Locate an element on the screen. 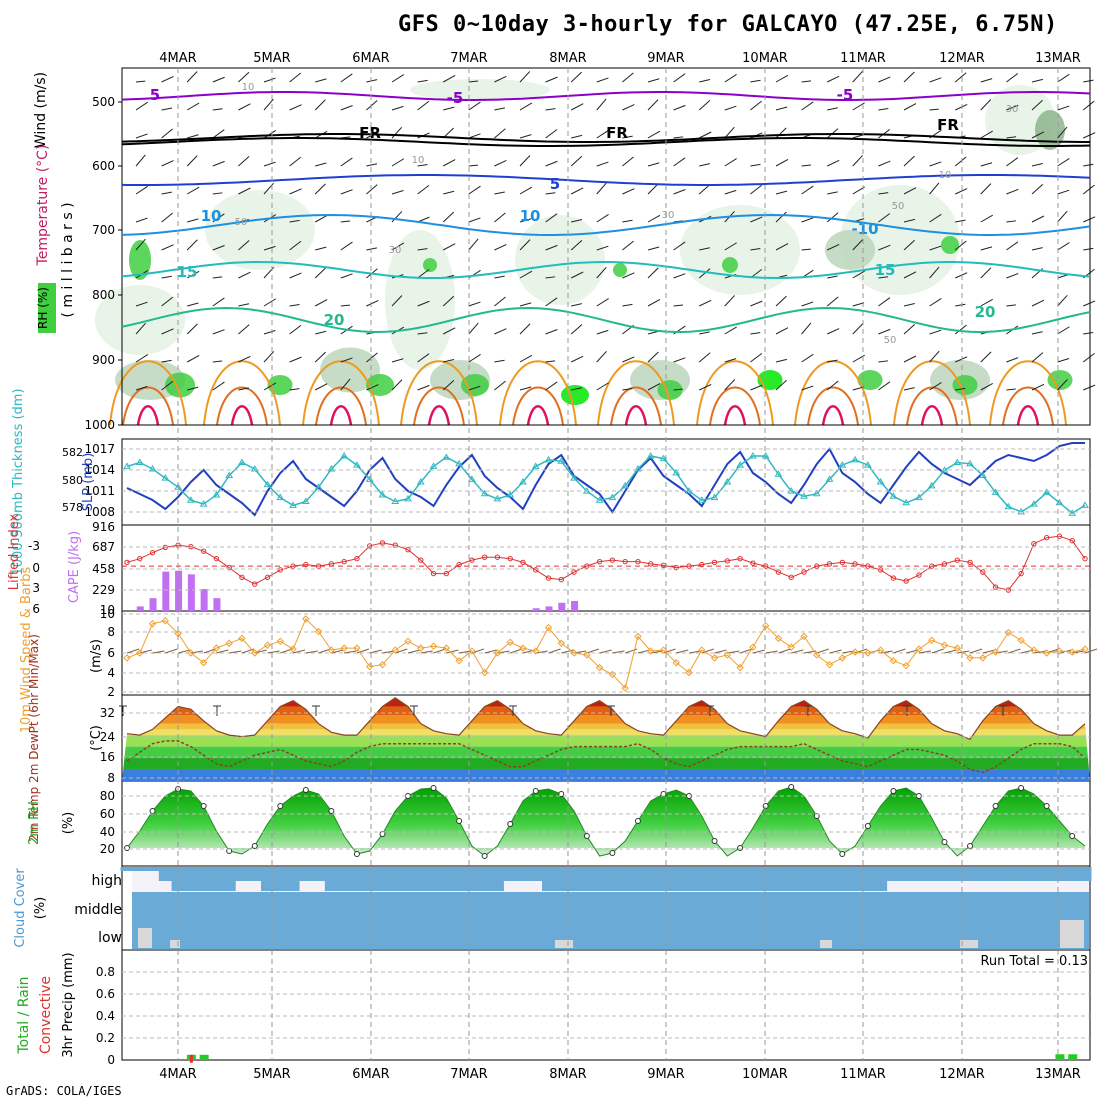 This screenshot has width=1100, height=1100. top-date-label: 9MAR is located at coordinates (665, 58).